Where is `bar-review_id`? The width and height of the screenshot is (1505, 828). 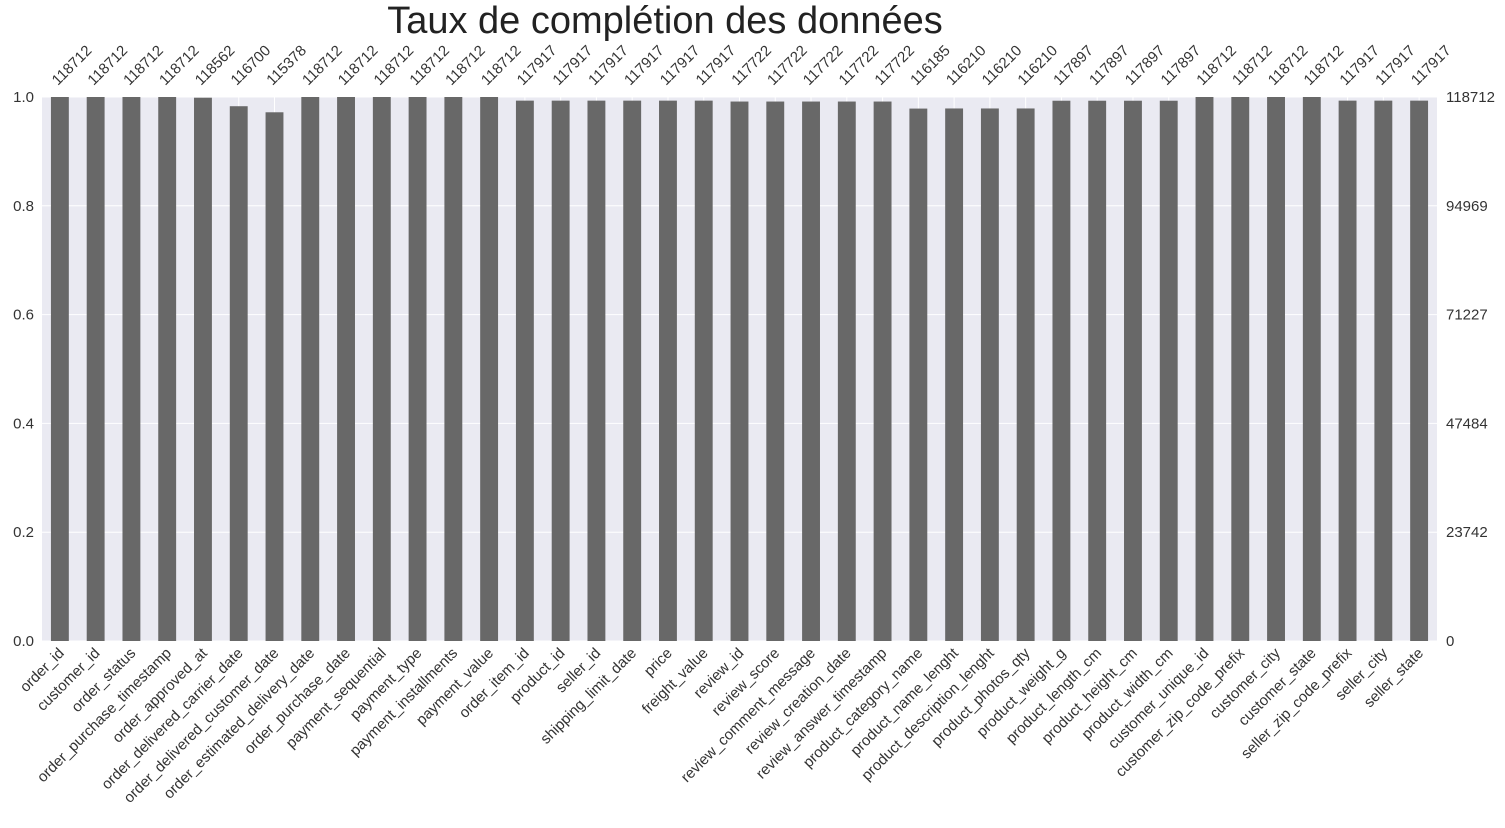
bar-review_id is located at coordinates (739, 371).